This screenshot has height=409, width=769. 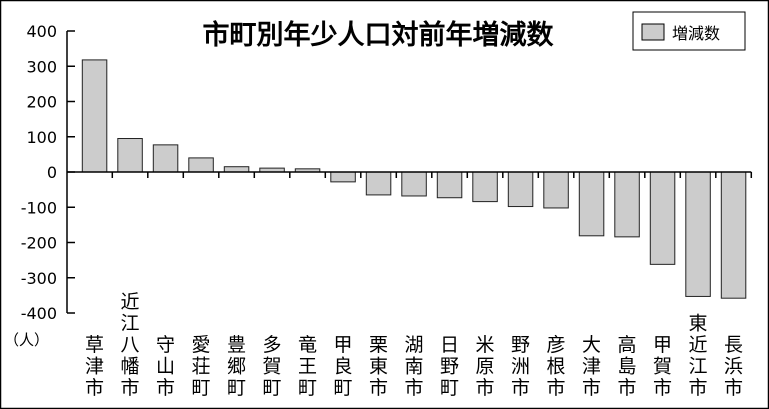 What do you see at coordinates (39, 243) in the screenshot?
I see `y-tick-label: -200` at bounding box center [39, 243].